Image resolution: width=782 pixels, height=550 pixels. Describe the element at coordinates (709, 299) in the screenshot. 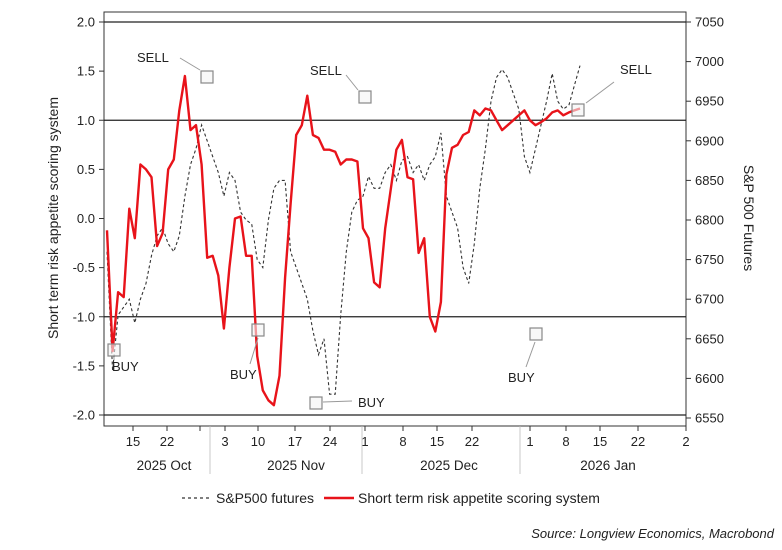

I see `right-tick-label: 6700` at that location.